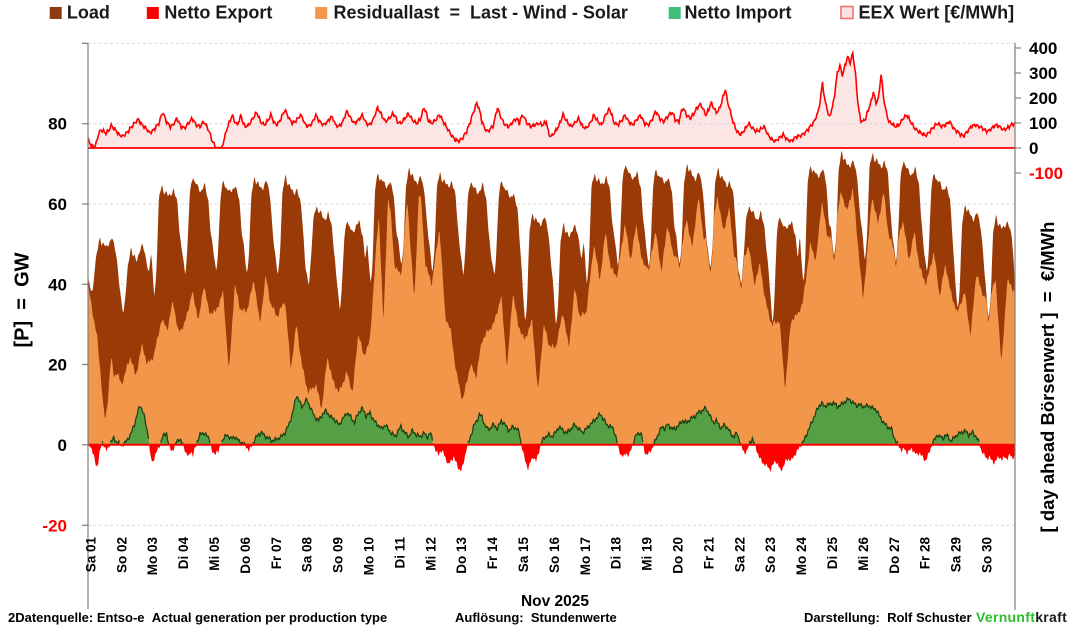 The image size is (1077, 627). Describe the element at coordinates (1043, 48) in the screenshot. I see `svg-text: 400` at that location.